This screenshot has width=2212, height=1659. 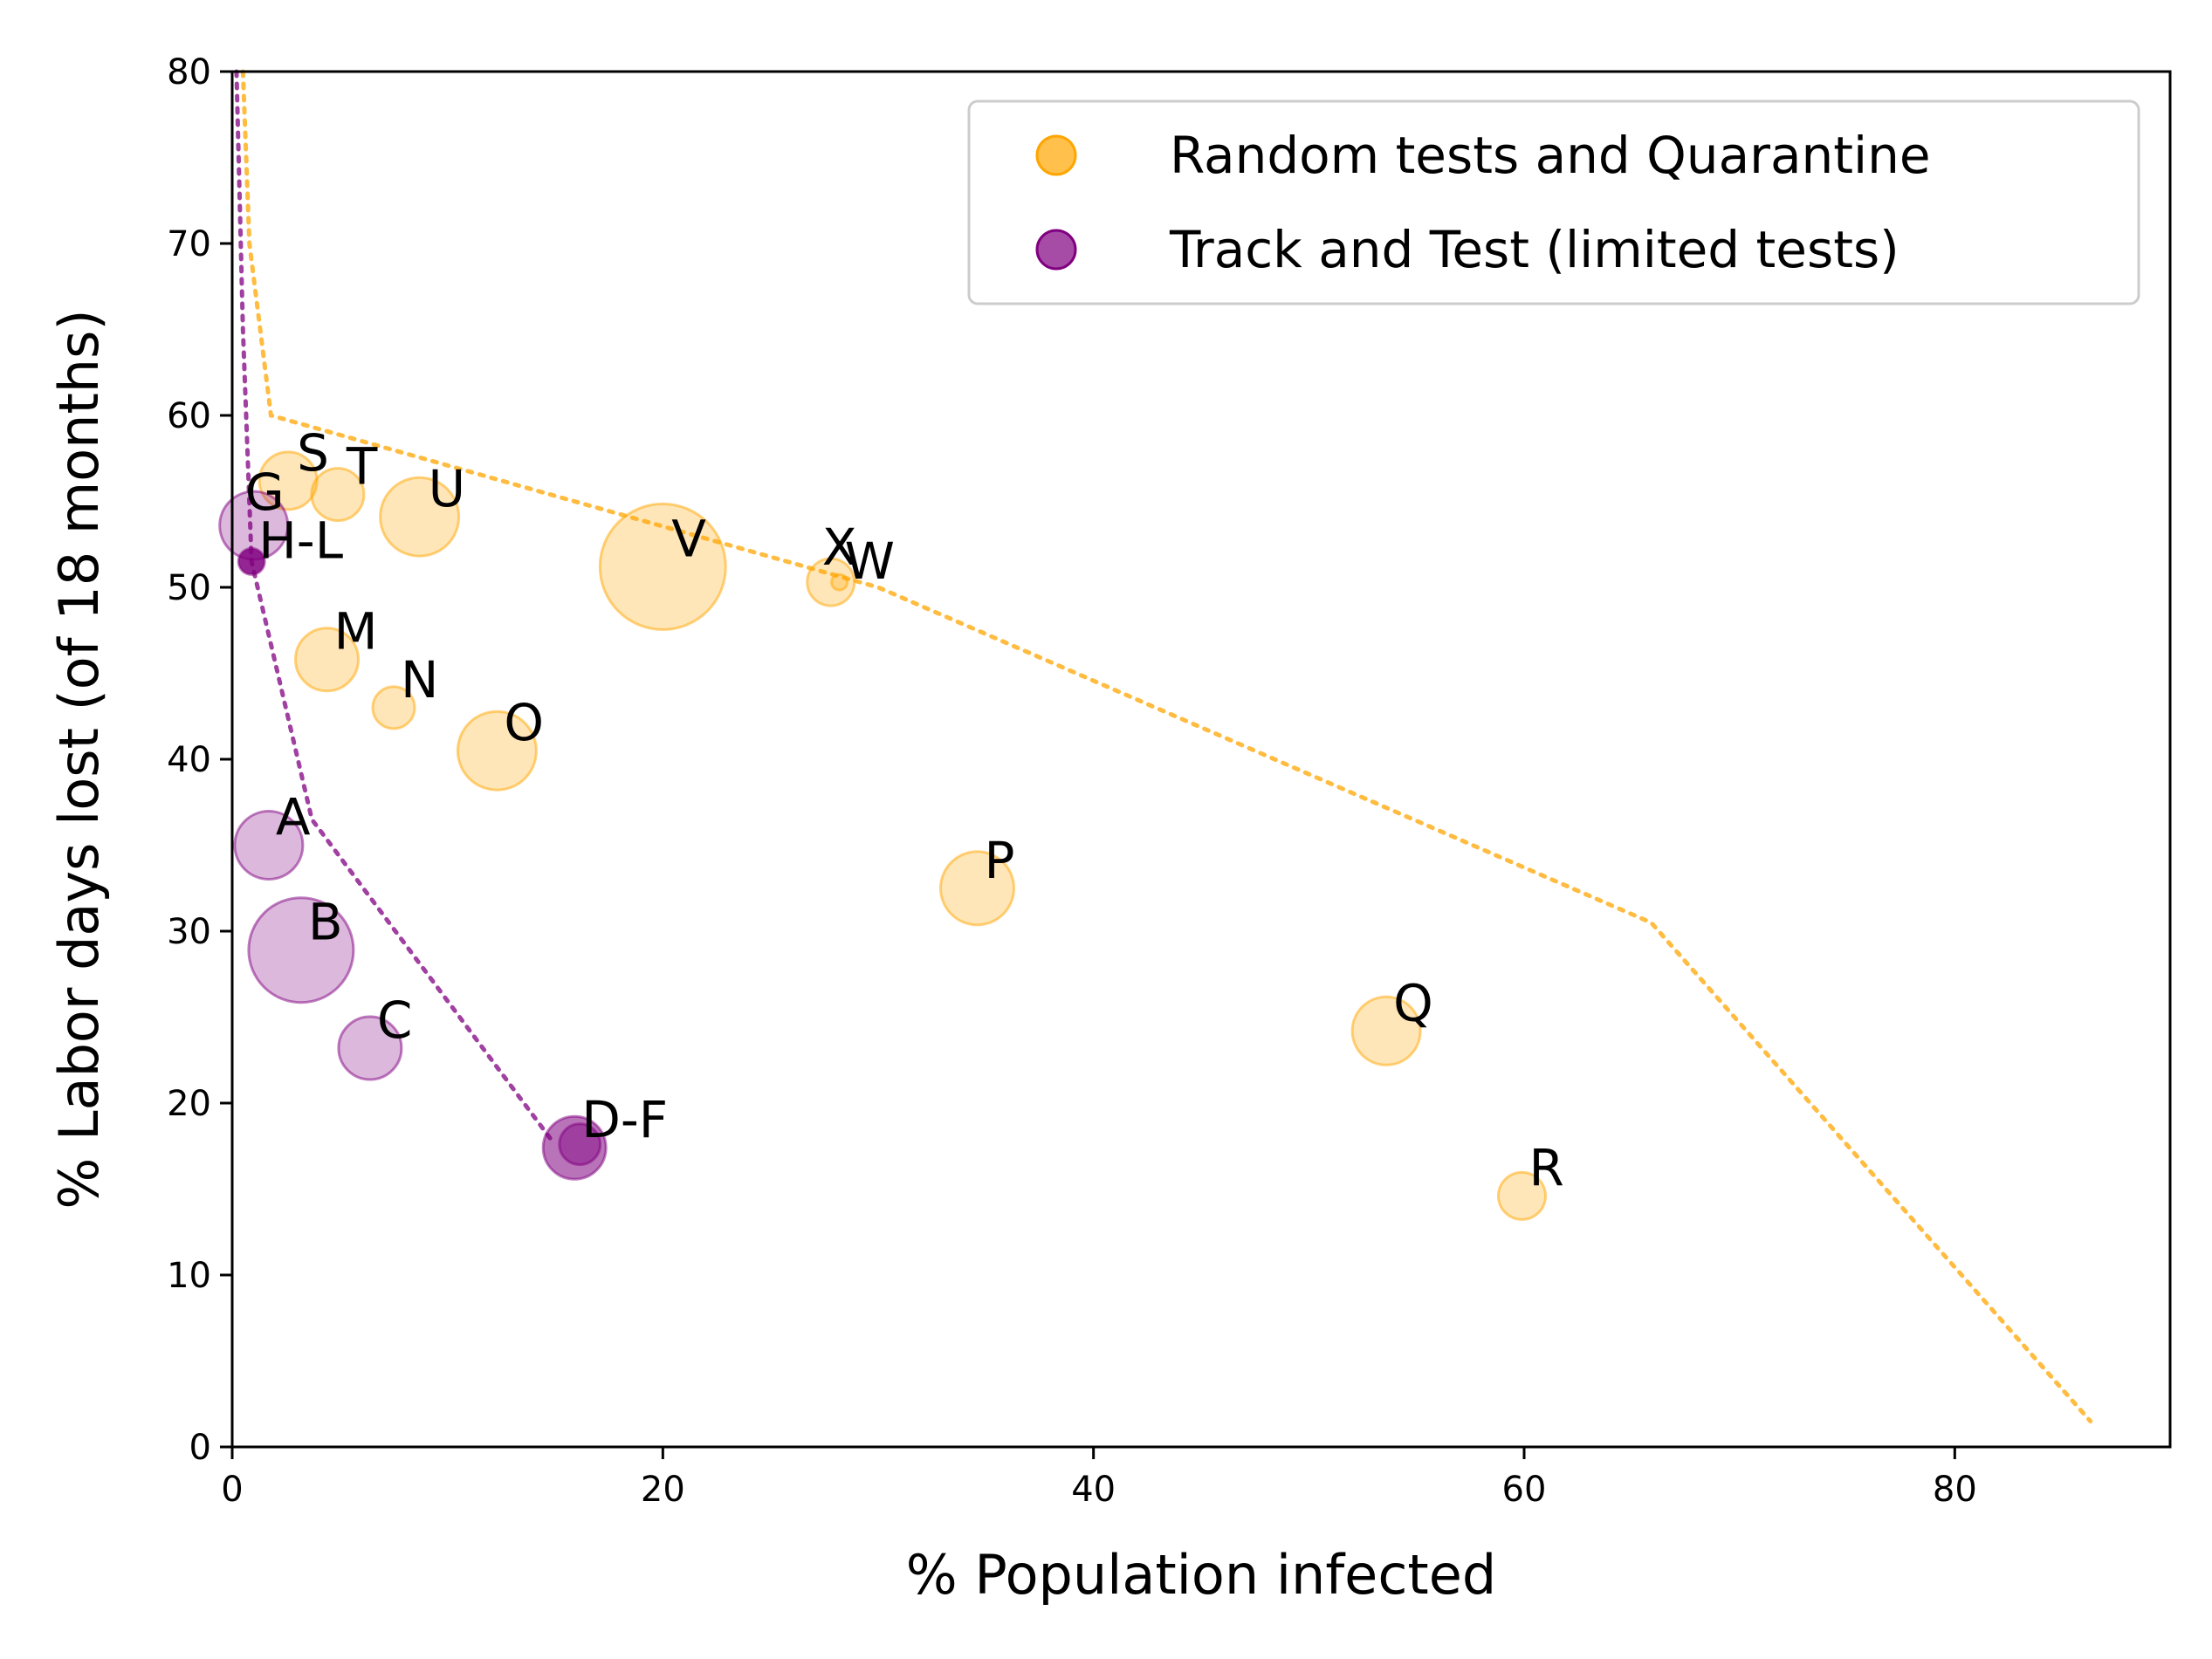 I want to click on point-b, so click(x=301, y=950).